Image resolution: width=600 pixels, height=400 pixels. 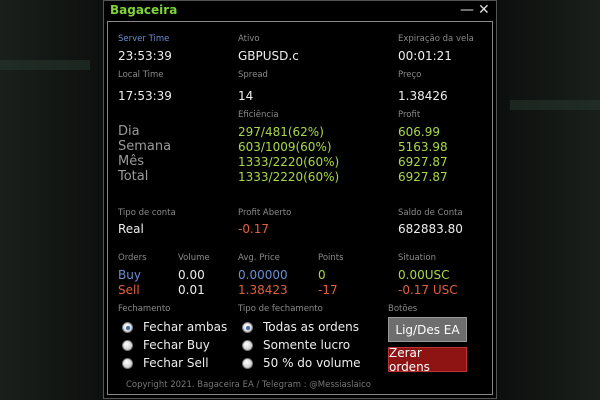 What do you see at coordinates (322, 275) in the screenshot?
I see `buy-points: 0` at bounding box center [322, 275].